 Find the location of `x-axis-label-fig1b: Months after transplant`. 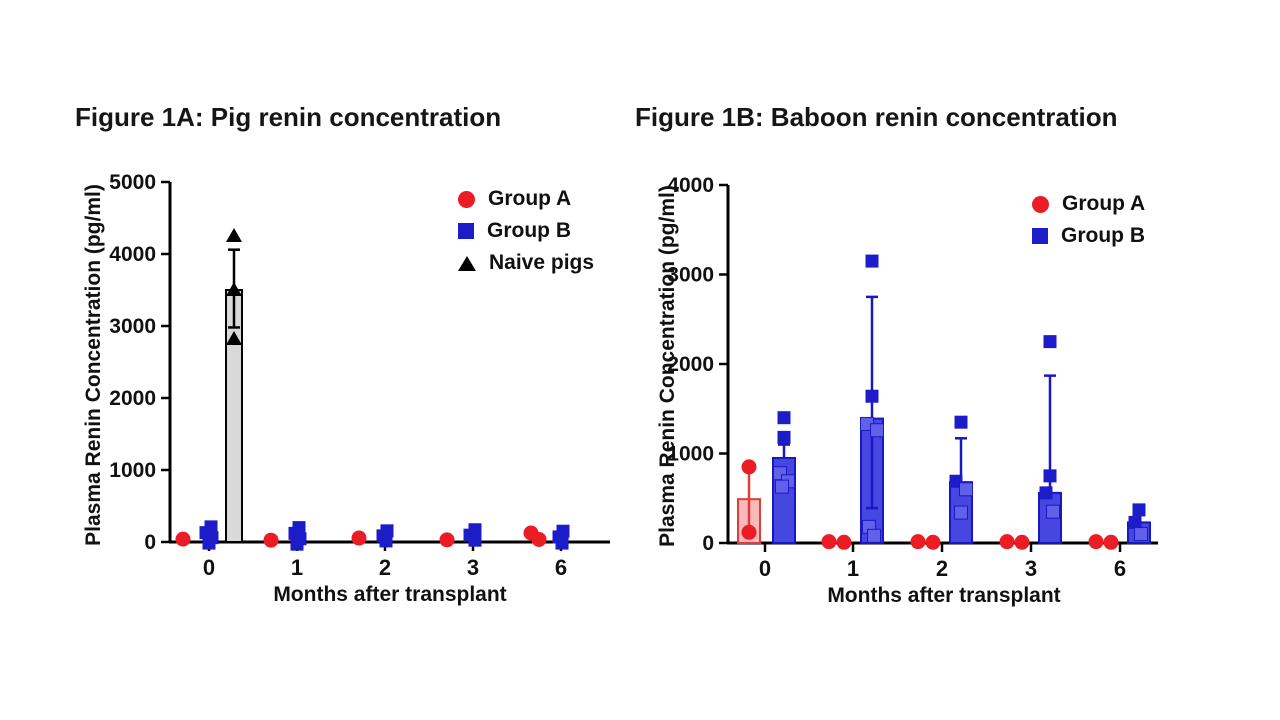

x-axis-label-fig1b: Months after transplant is located at coordinates (944, 595).